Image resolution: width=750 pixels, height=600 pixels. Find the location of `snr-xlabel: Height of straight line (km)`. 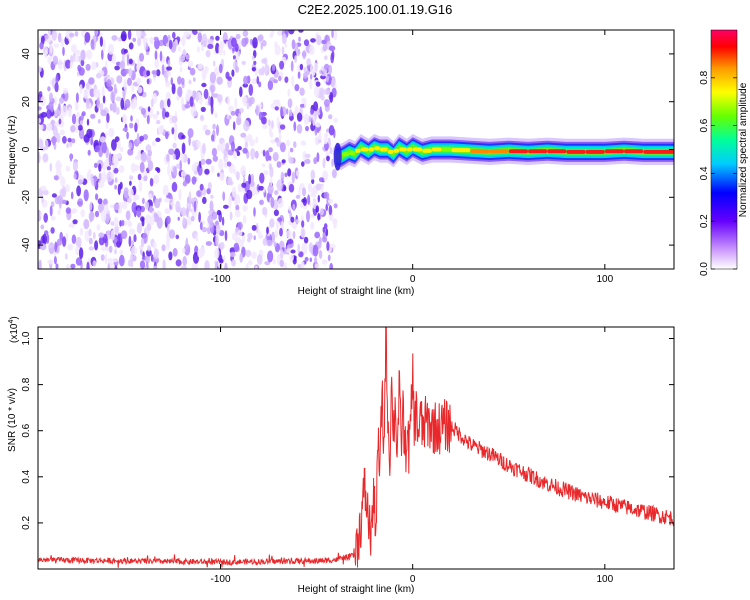

snr-xlabel: Height of straight line (km) is located at coordinates (356, 589).